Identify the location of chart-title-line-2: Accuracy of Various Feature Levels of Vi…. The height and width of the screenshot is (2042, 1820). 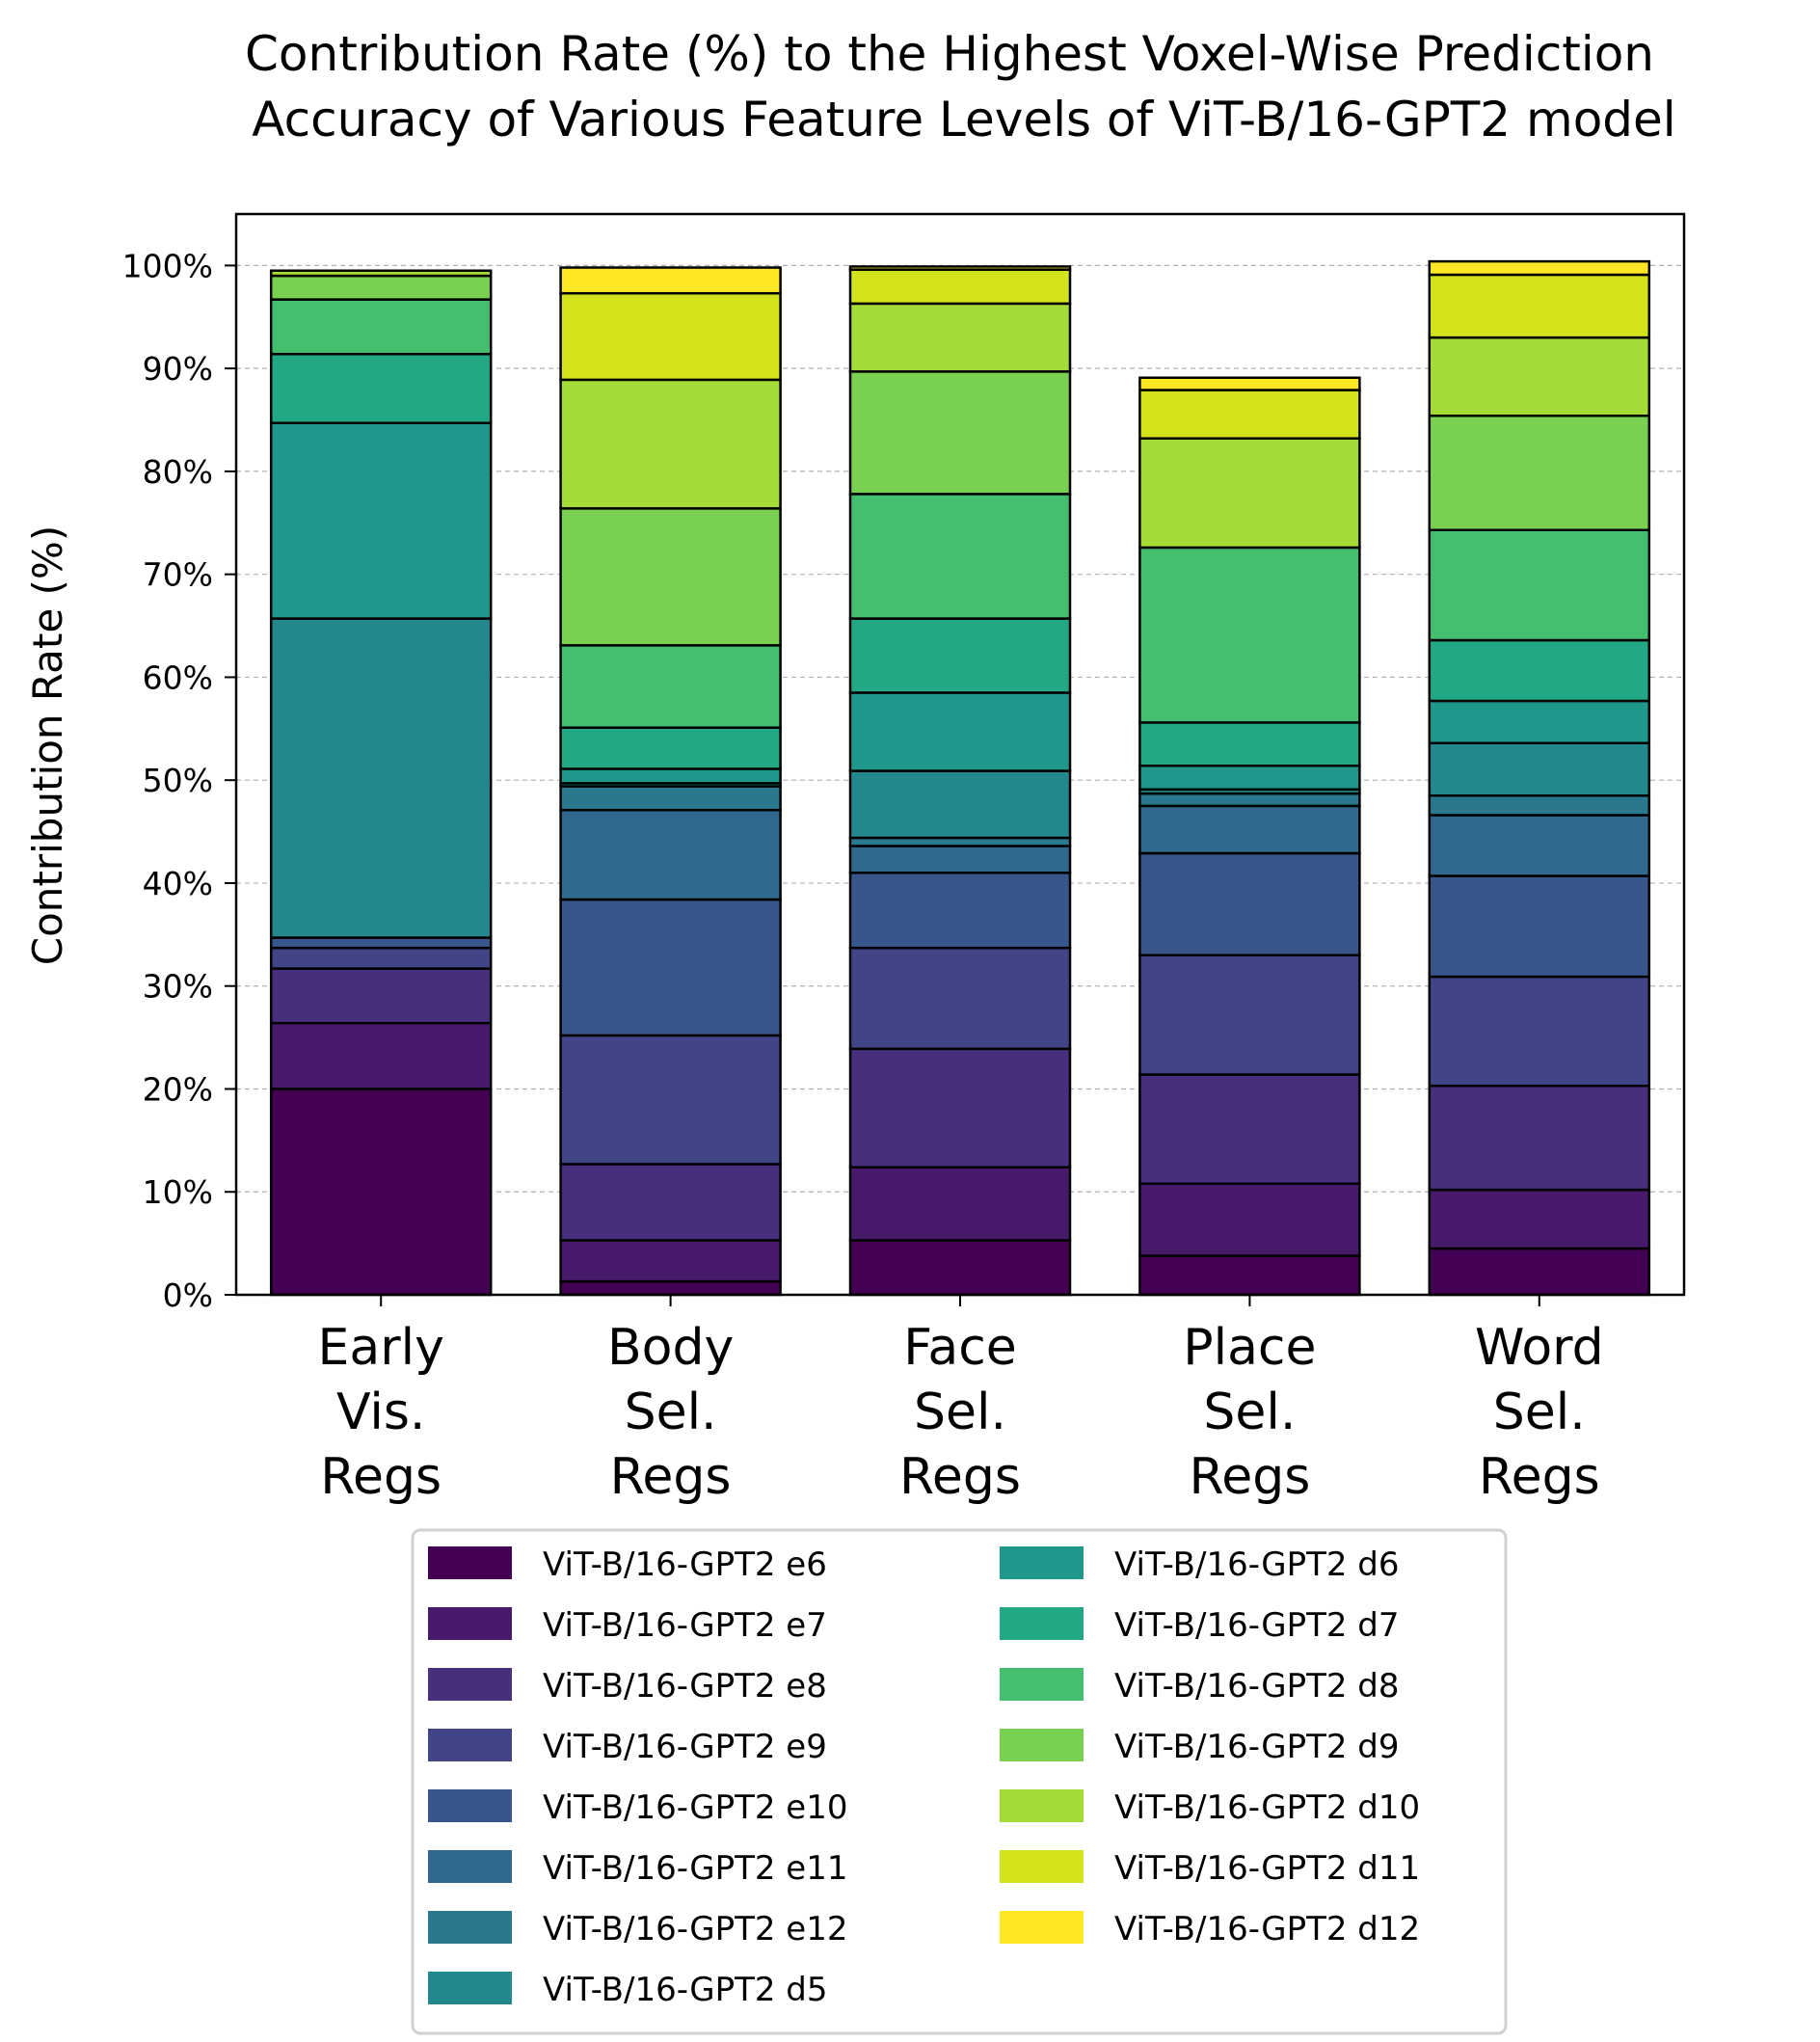
(964, 120).